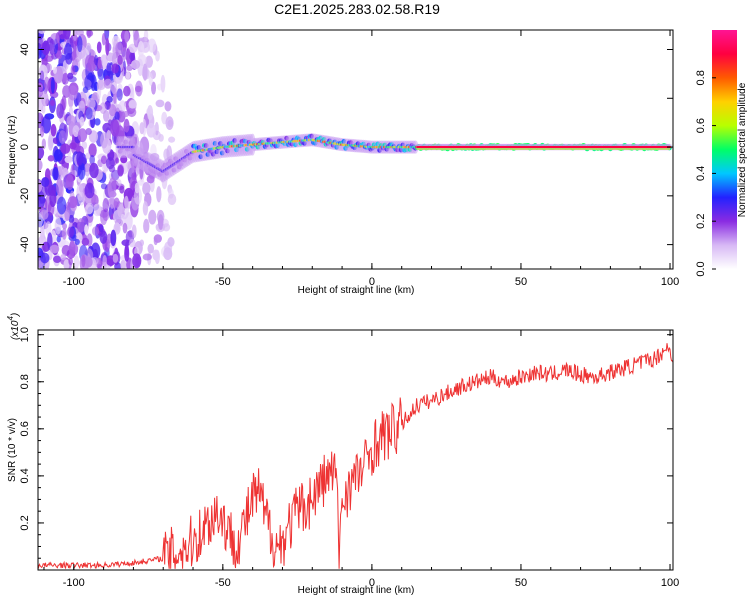 This screenshot has height=600, width=750. What do you see at coordinates (701, 268) in the screenshot?
I see `colorbar-tick-label: 0.0` at bounding box center [701, 268].